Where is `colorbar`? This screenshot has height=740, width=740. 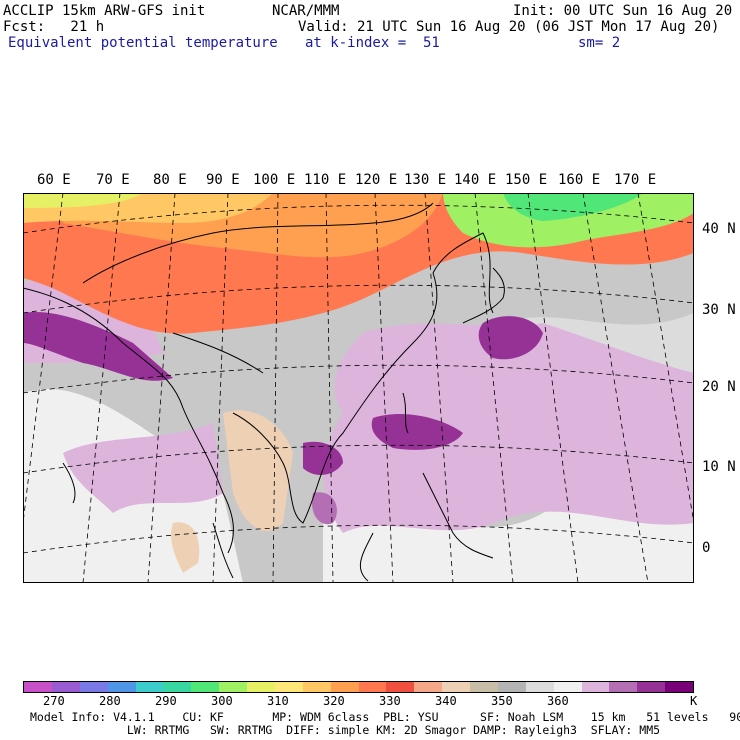 colorbar is located at coordinates (358, 687).